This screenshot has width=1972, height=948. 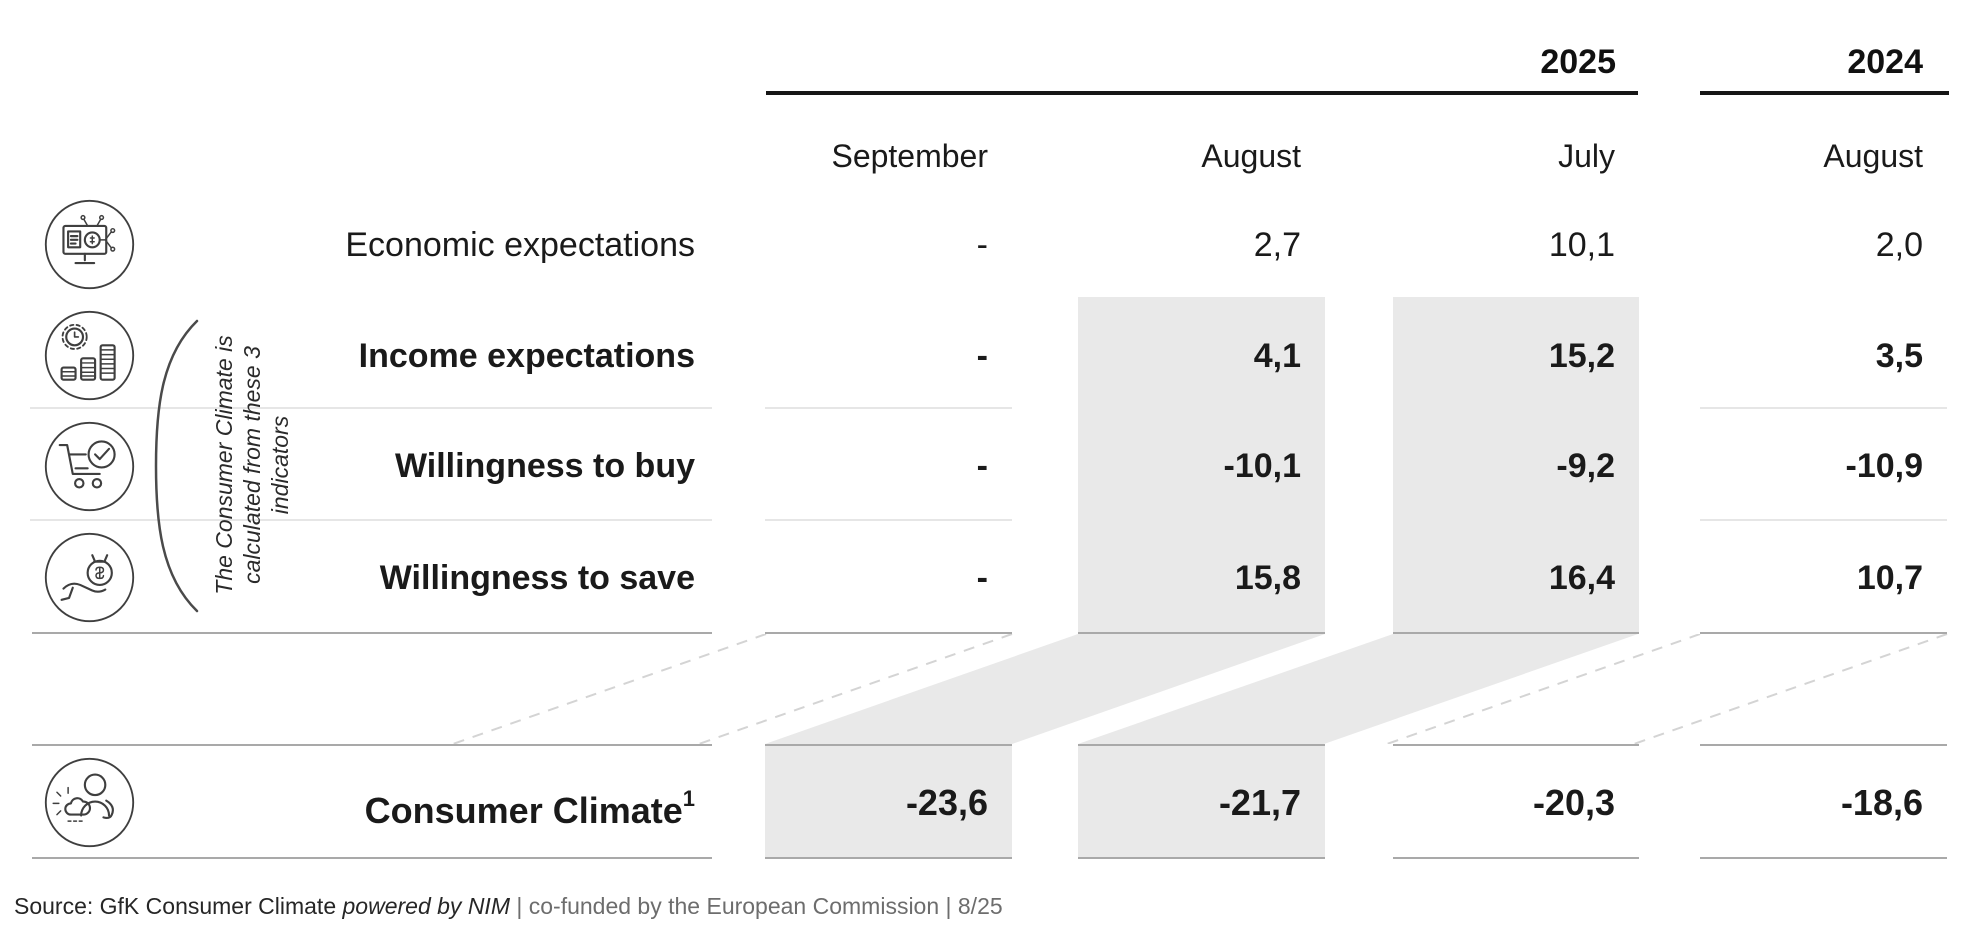 What do you see at coordinates (1277, 245) in the screenshot?
I see `value-economic-august: 2,7` at bounding box center [1277, 245].